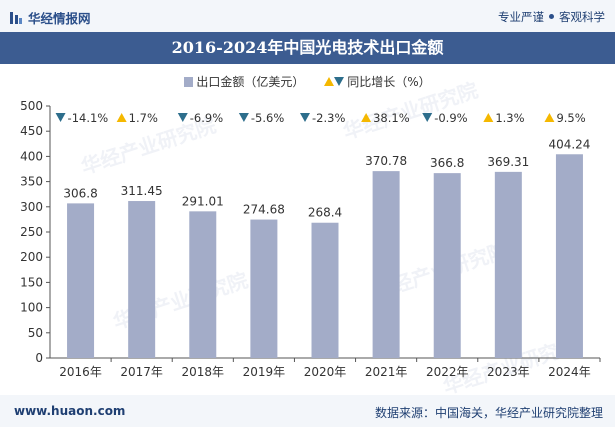 The width and height of the screenshot is (615, 427). I want to click on y-tick-label: 350, so click(31, 182).